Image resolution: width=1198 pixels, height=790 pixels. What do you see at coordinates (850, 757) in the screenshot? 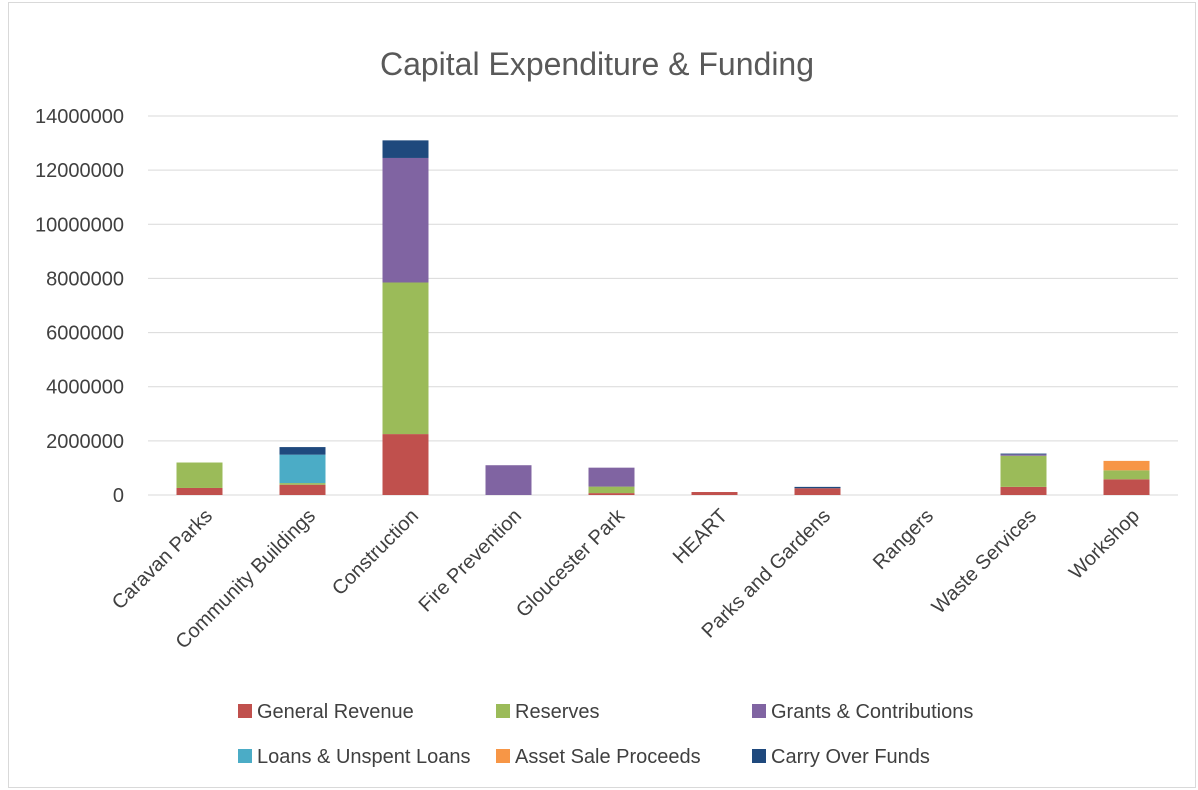
I see `legend-label: Carry Over Funds` at bounding box center [850, 757].